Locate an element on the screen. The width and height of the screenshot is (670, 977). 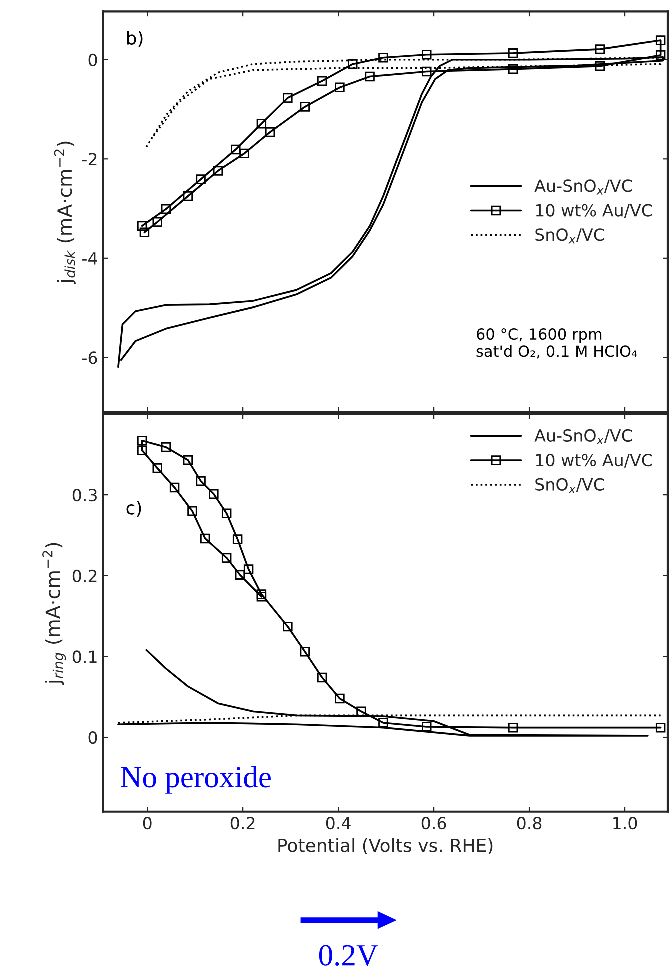
annotation: c) is located at coordinates (134, 509).